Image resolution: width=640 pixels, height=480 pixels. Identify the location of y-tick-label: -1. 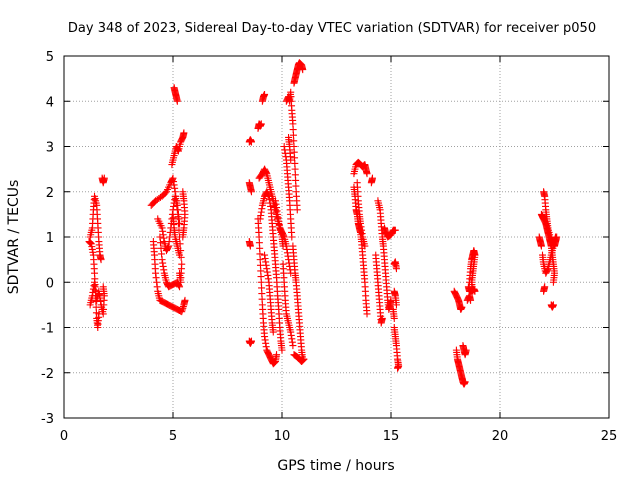
(47, 329).